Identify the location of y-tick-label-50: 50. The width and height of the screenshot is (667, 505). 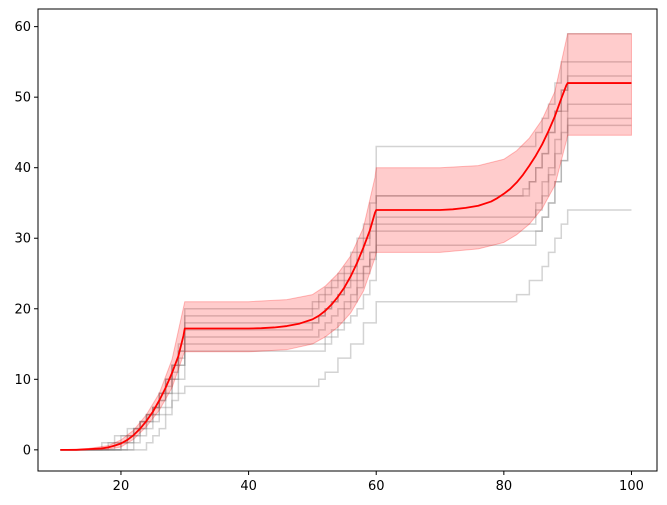
(22, 98).